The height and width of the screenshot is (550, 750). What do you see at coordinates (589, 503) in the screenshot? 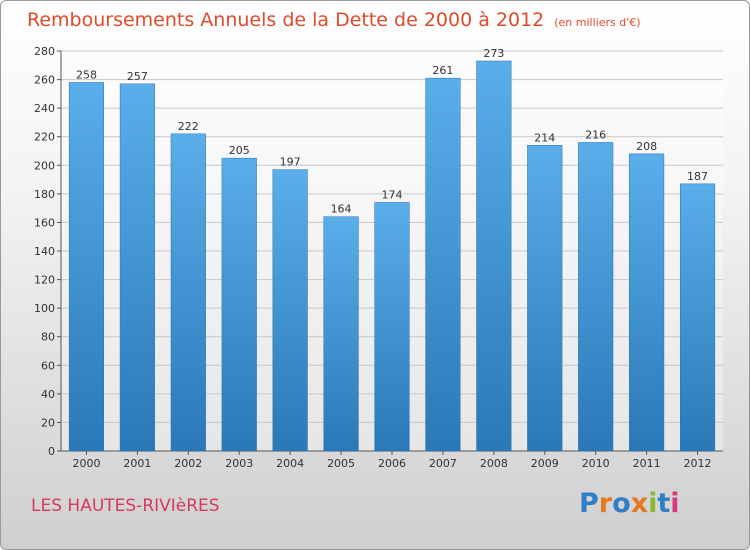
I see `logo-letter: P` at bounding box center [589, 503].